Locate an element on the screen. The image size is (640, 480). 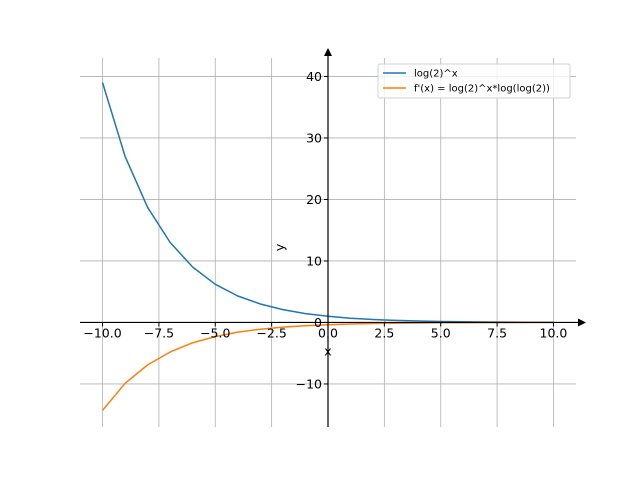
x-tick-label: 5.0 is located at coordinates (441, 332).